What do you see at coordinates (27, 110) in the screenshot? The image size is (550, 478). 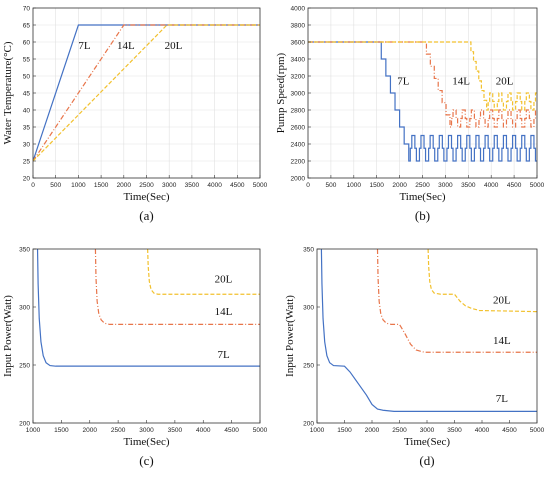 I see `y-tick-label: 40` at bounding box center [27, 110].